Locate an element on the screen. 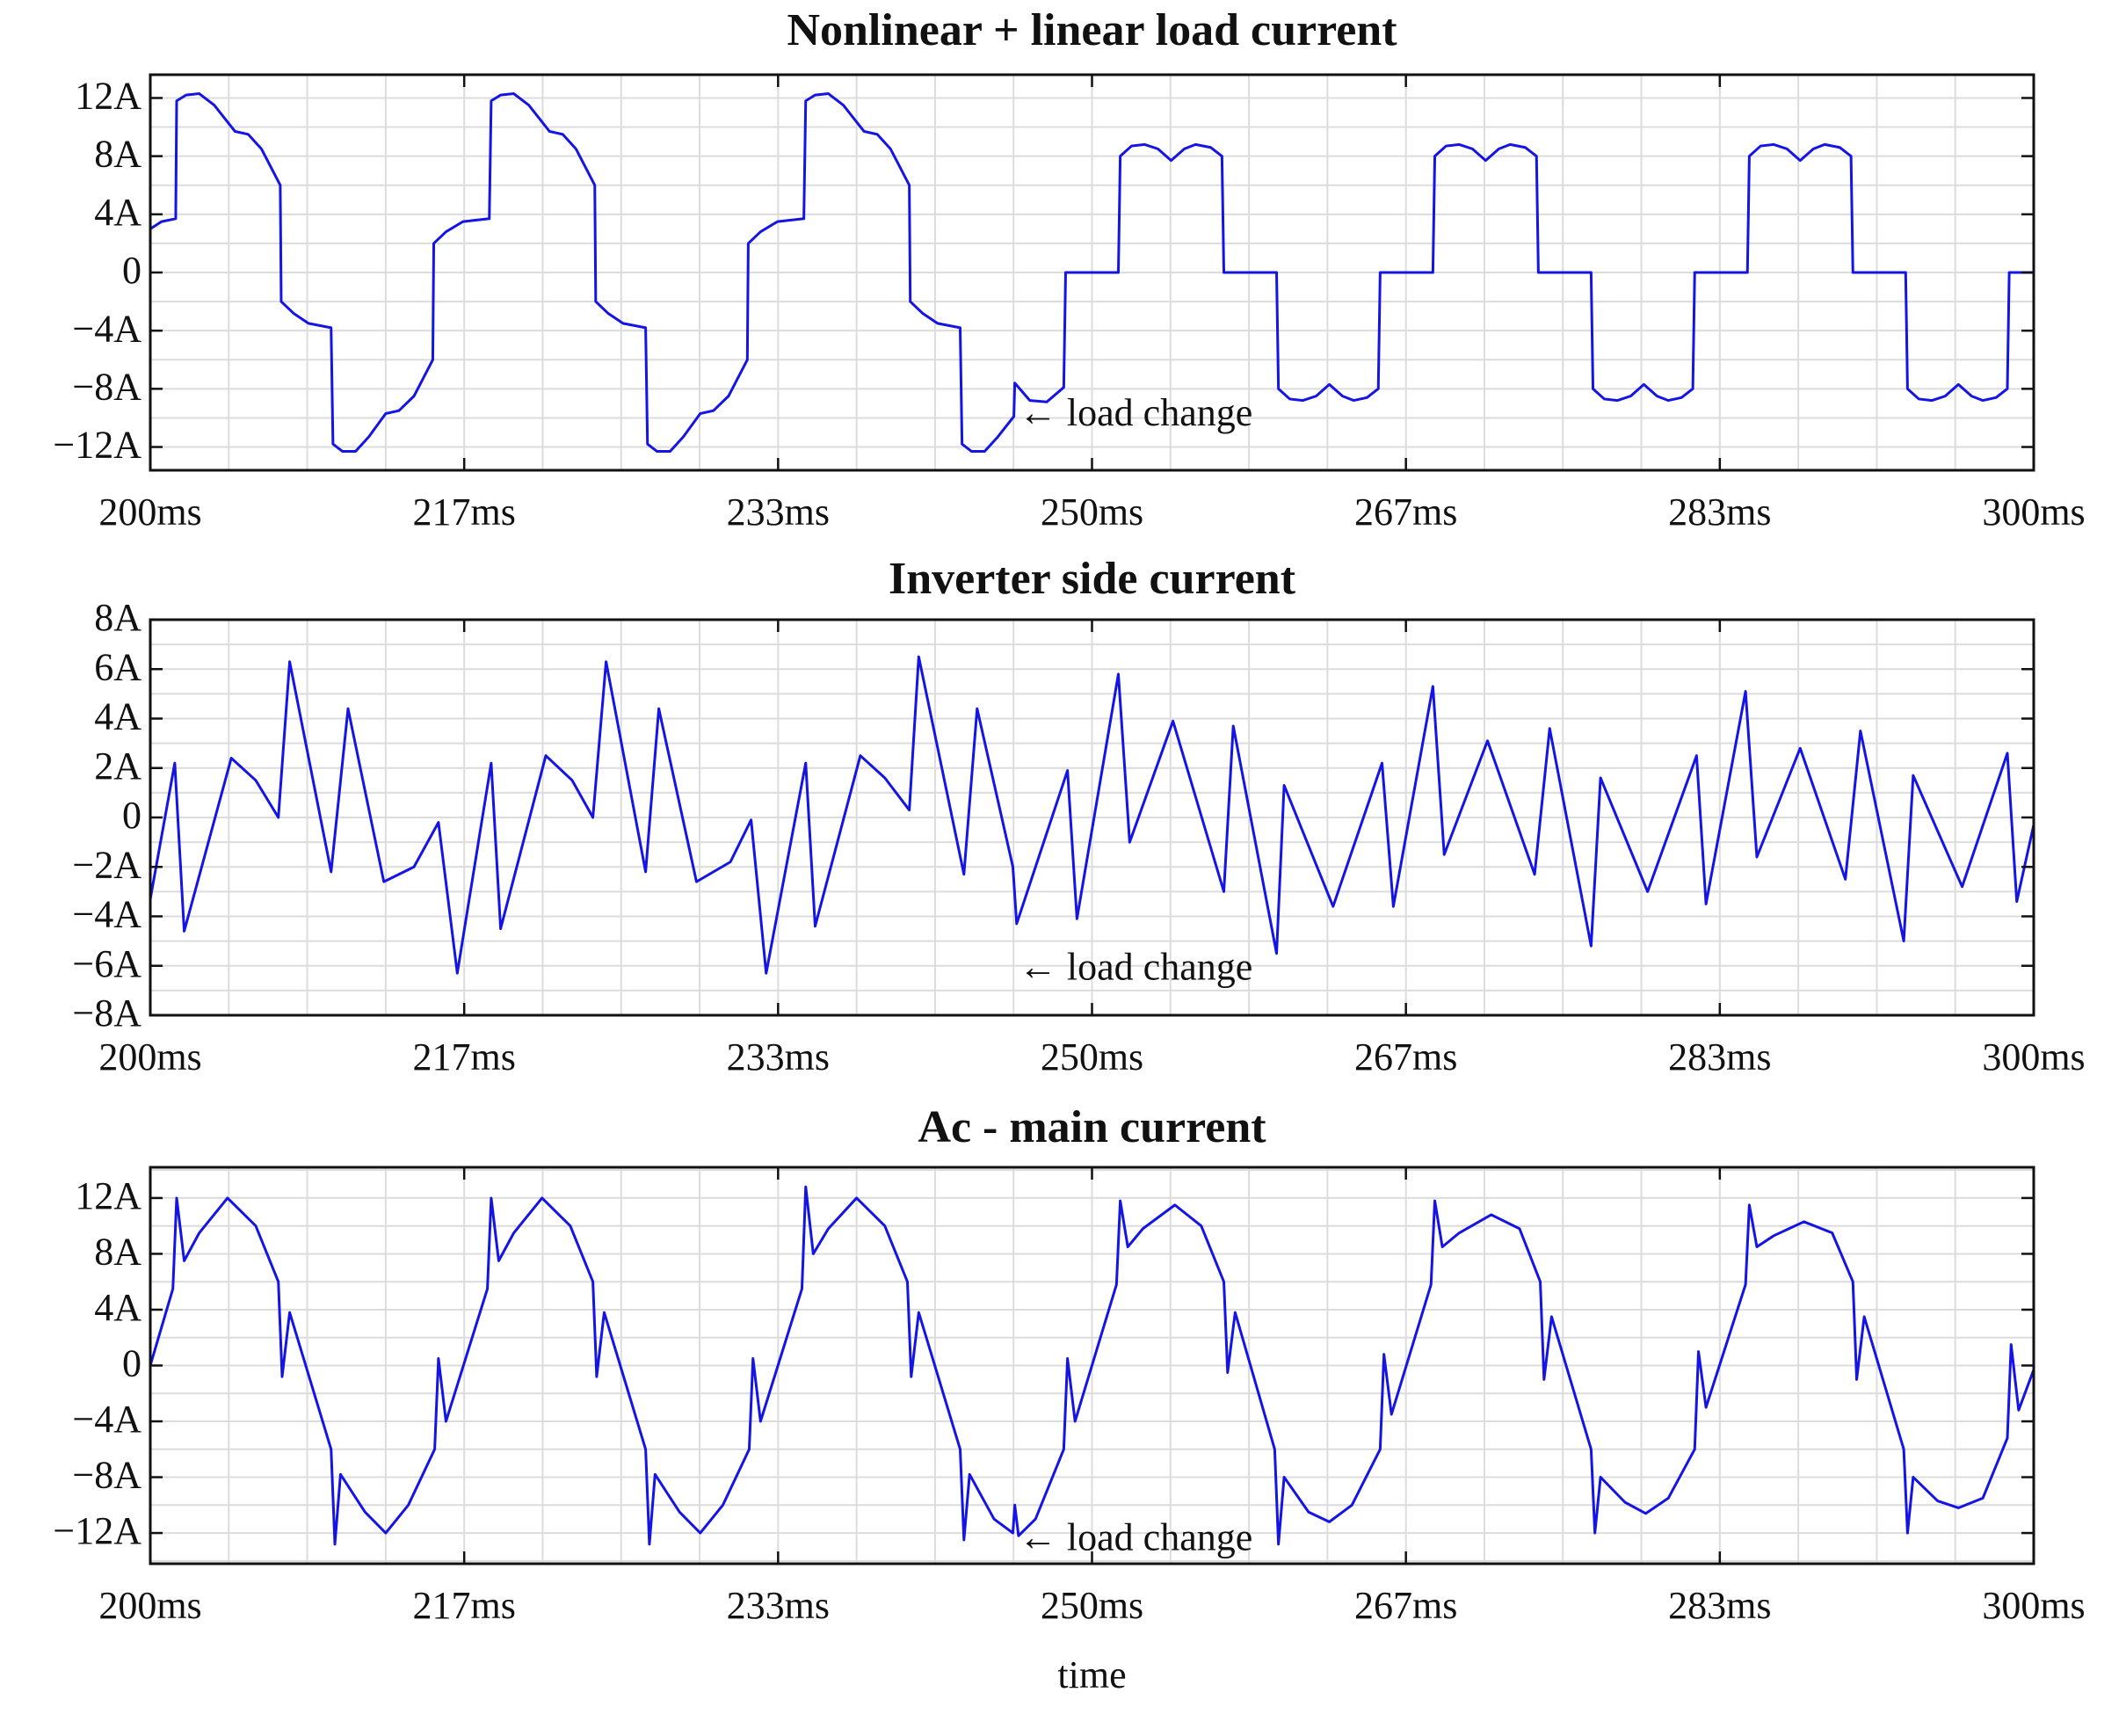 The width and height of the screenshot is (2126, 1736). chart-title: Nonlinear + linear load current is located at coordinates (1092, 30).